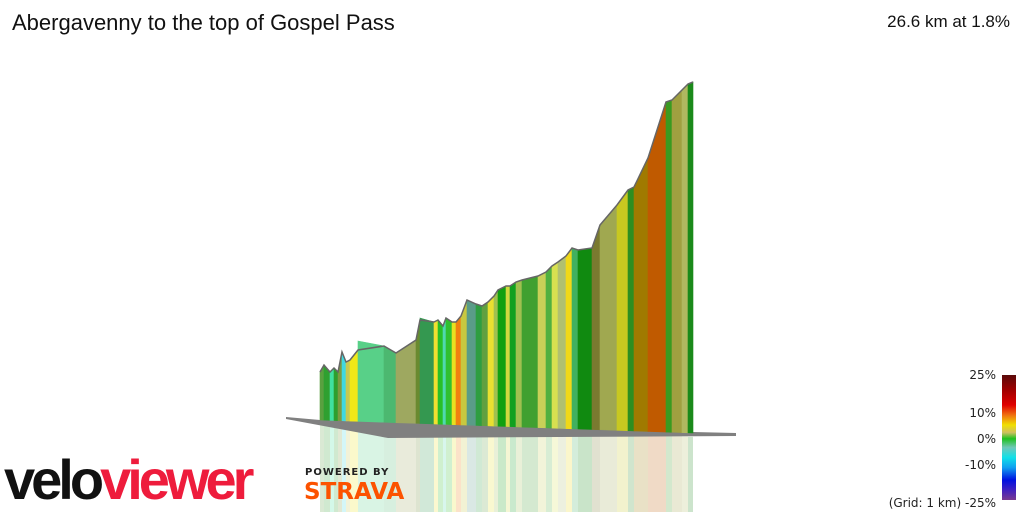 This screenshot has height=512, width=1024. Describe the element at coordinates (982, 413) in the screenshot. I see `legend-label-10: 10%` at that location.